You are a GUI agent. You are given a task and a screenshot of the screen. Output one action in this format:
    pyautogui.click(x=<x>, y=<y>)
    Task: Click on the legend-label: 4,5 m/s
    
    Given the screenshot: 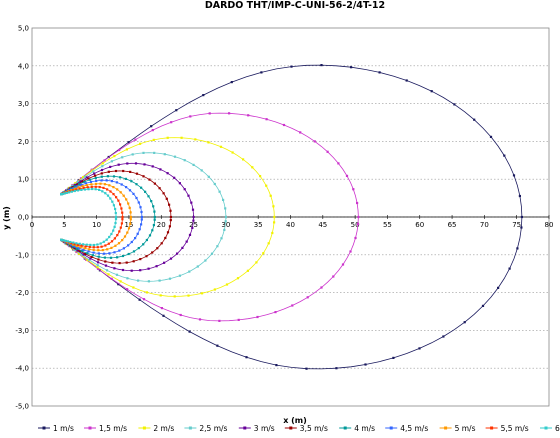 What is the action you would take?
    pyautogui.click(x=414, y=428)
    